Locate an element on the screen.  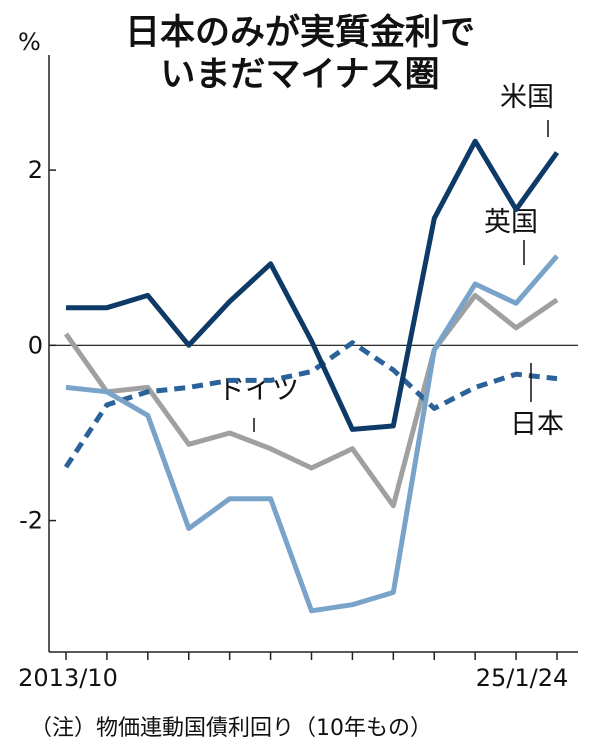
y-tick-label: -2 is located at coordinates (31, 521).